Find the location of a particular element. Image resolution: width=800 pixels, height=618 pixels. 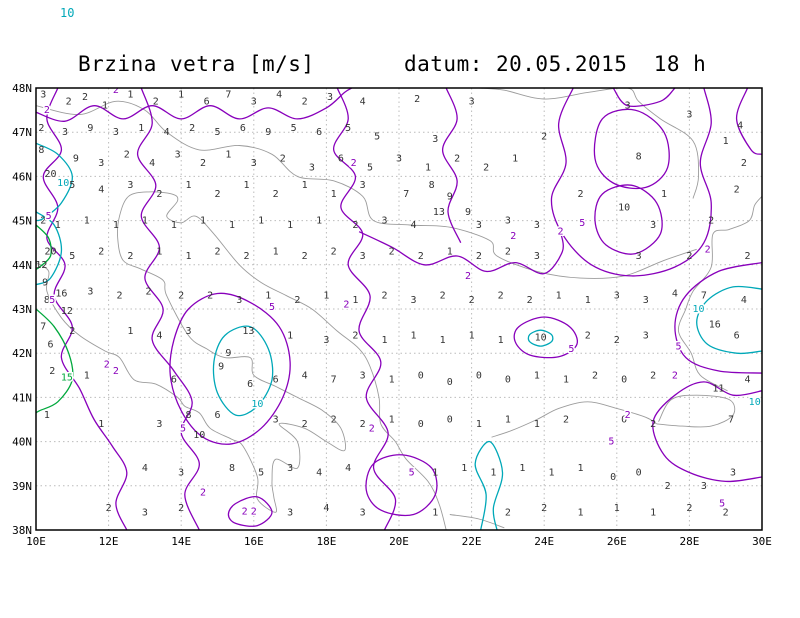

y-tick-label: 45N is located at coordinates (22, 221).